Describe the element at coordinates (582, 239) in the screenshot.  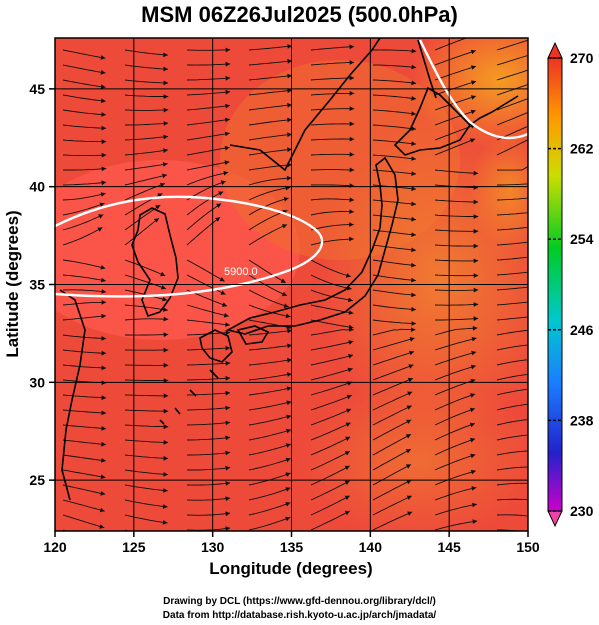
I see `colorbar-tick-label: 254` at that location.